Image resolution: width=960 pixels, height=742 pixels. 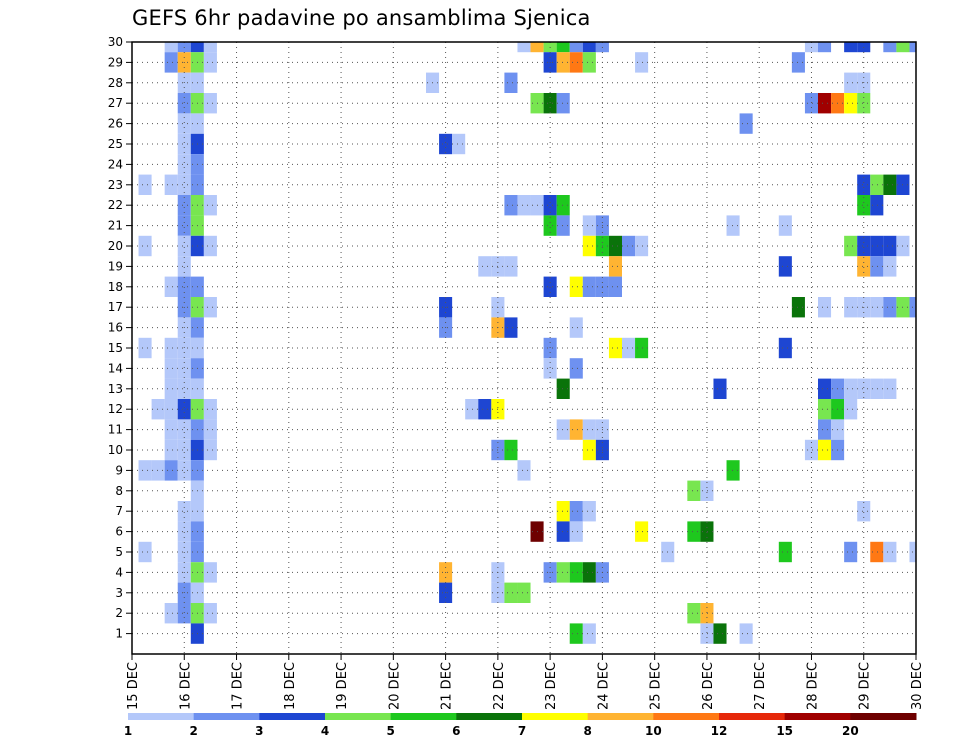 I want to click on legend-label: 15, so click(x=784, y=731).